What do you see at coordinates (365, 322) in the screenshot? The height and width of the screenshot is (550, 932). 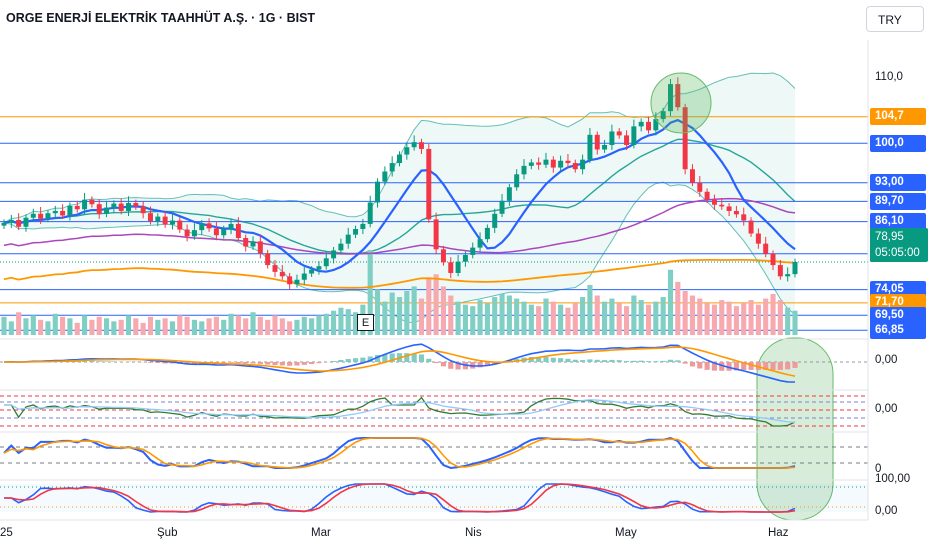 I see `earnings-event-marker: E` at bounding box center [365, 322].